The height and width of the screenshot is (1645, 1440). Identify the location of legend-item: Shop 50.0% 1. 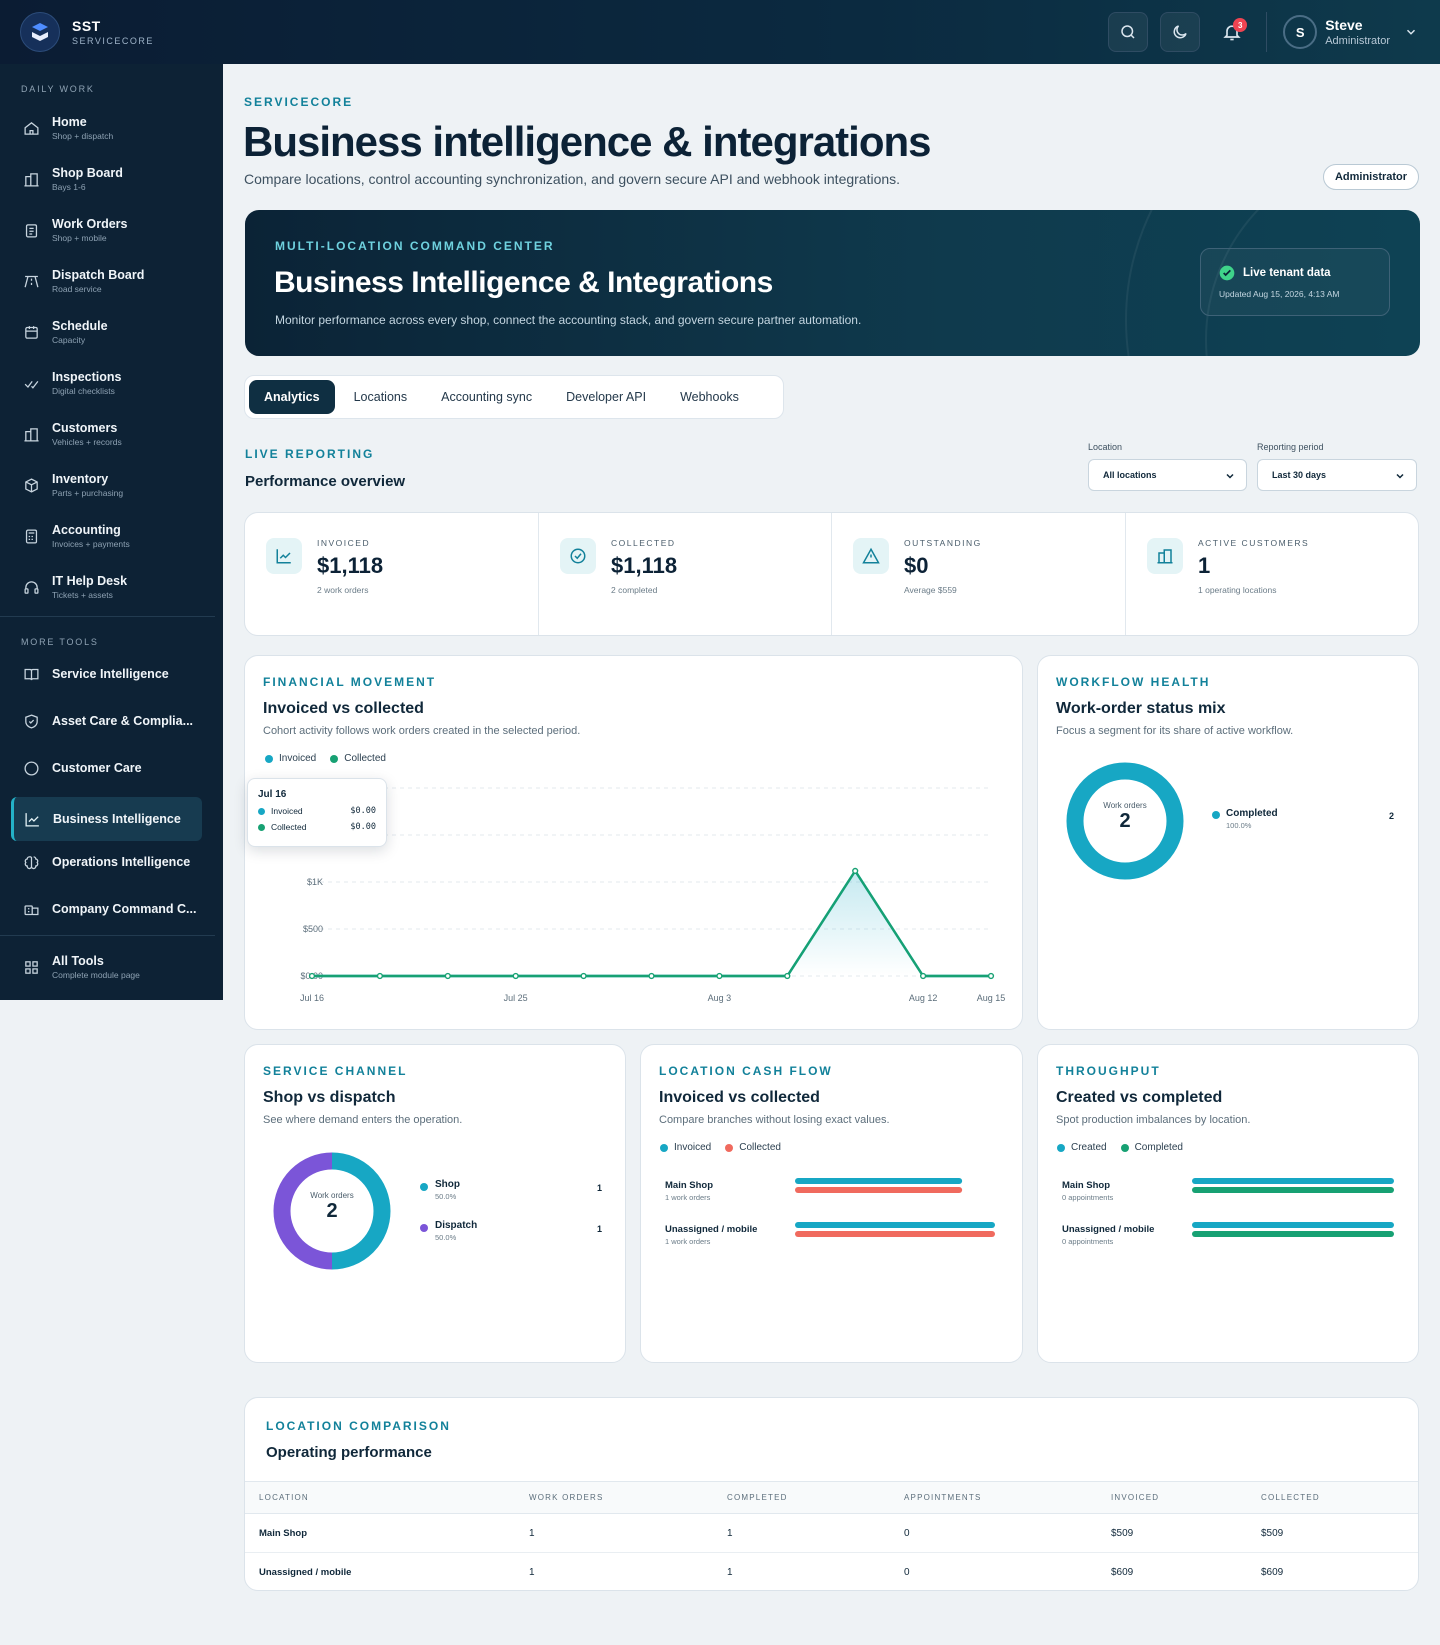
(511, 1190).